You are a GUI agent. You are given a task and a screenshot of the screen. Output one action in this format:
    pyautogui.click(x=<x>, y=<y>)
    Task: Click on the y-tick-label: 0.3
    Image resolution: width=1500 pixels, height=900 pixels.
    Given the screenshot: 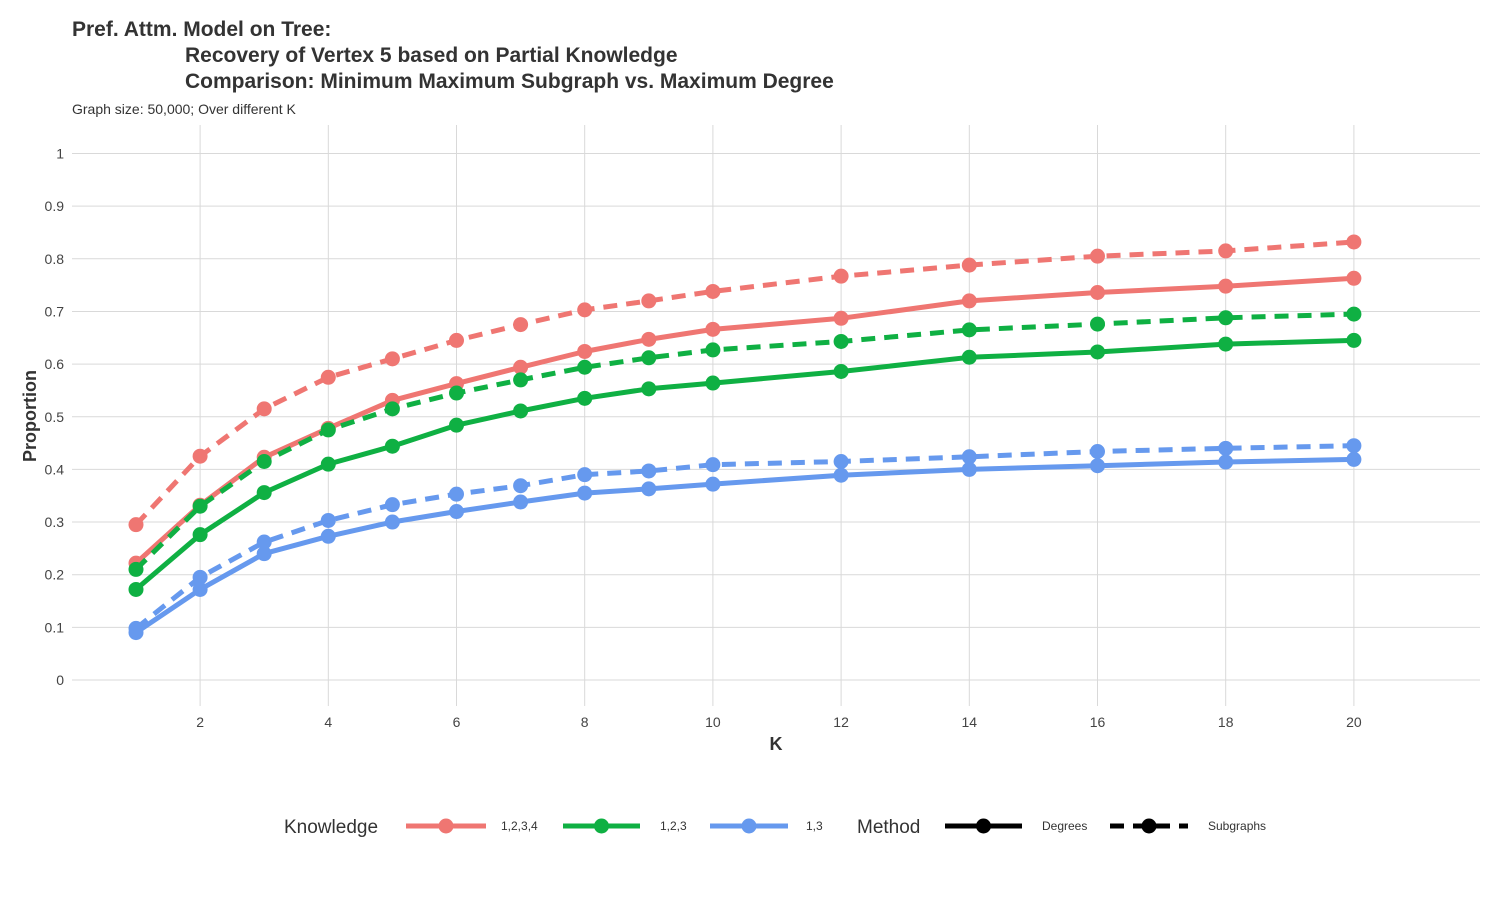 What is the action you would take?
    pyautogui.click(x=55, y=522)
    